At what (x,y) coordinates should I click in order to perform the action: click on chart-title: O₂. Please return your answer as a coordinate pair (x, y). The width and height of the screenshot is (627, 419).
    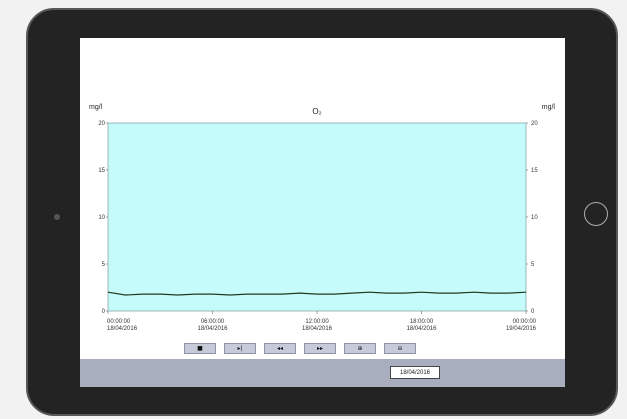
    Looking at the image, I should click on (316, 111).